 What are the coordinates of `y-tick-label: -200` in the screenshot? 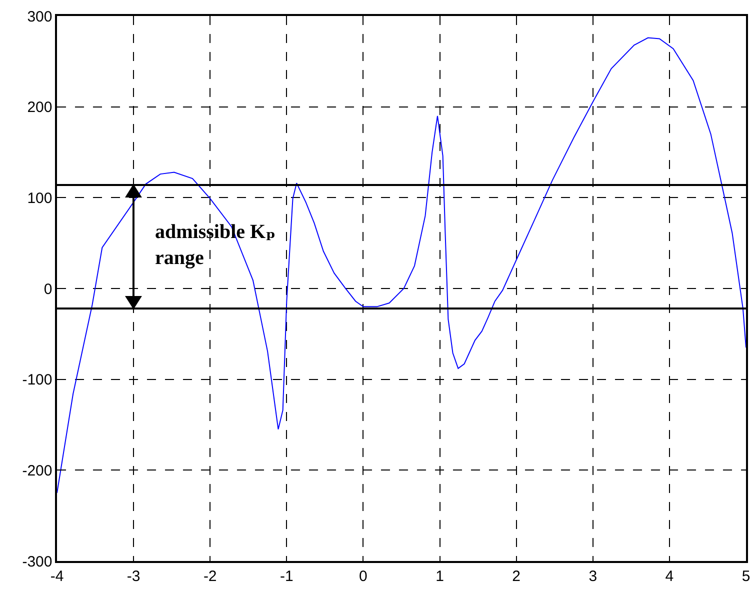 It's located at (37, 471).